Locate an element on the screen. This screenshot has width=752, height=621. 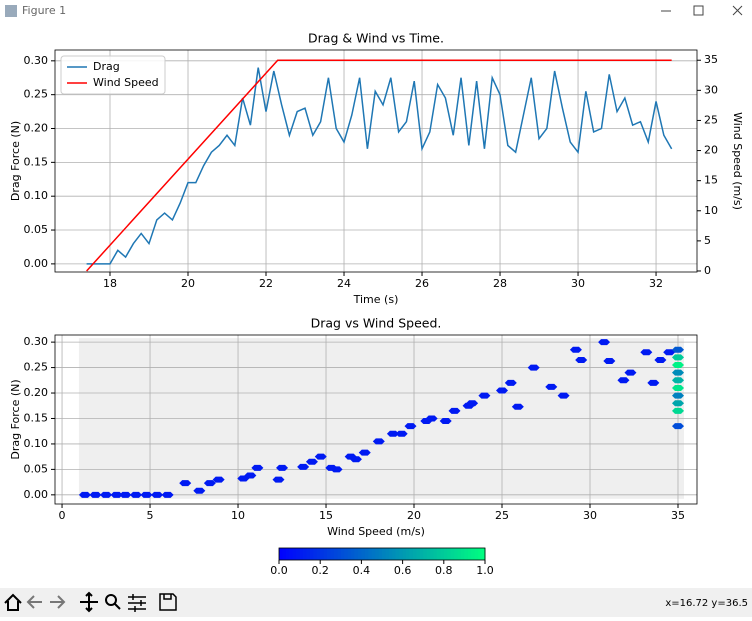
close-button is located at coordinates (737, 10).